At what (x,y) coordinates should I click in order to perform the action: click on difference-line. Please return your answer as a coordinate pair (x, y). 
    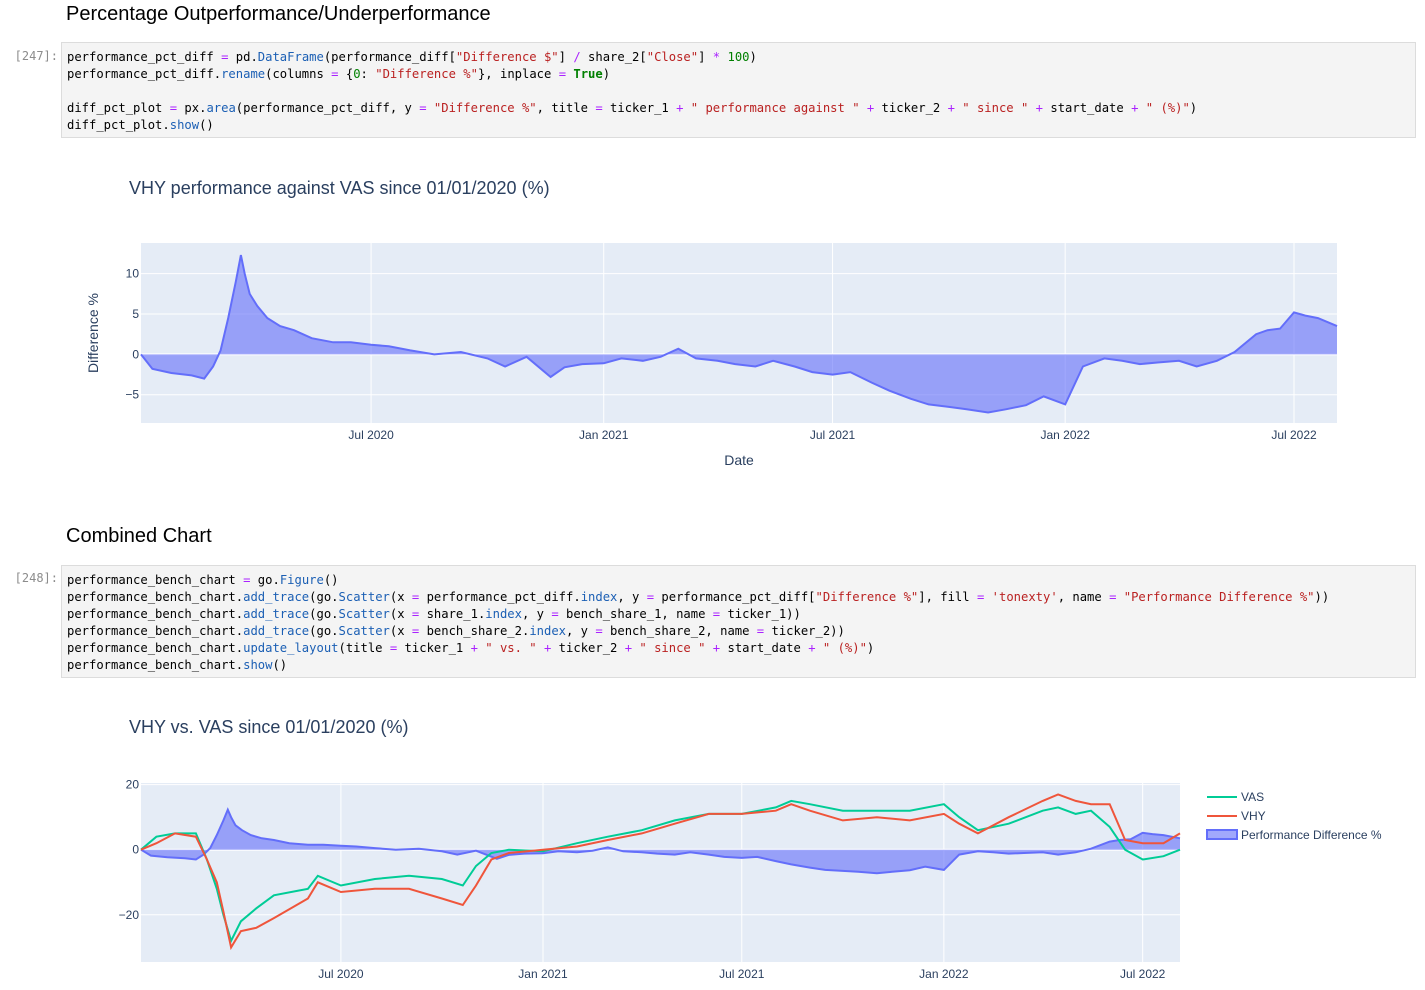
    Looking at the image, I should click on (660, 841).